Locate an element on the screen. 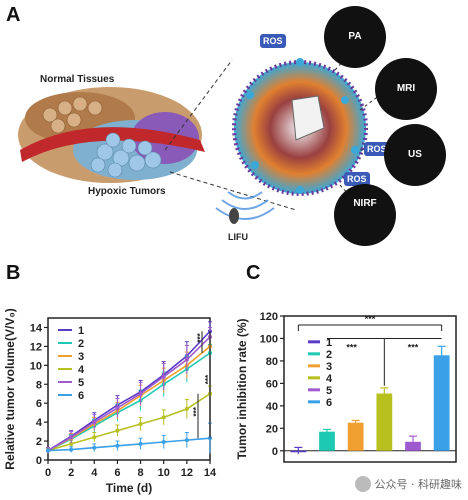 The width and height of the screenshot is (468, 500). y-tick-label: 10 is located at coordinates (36, 366).